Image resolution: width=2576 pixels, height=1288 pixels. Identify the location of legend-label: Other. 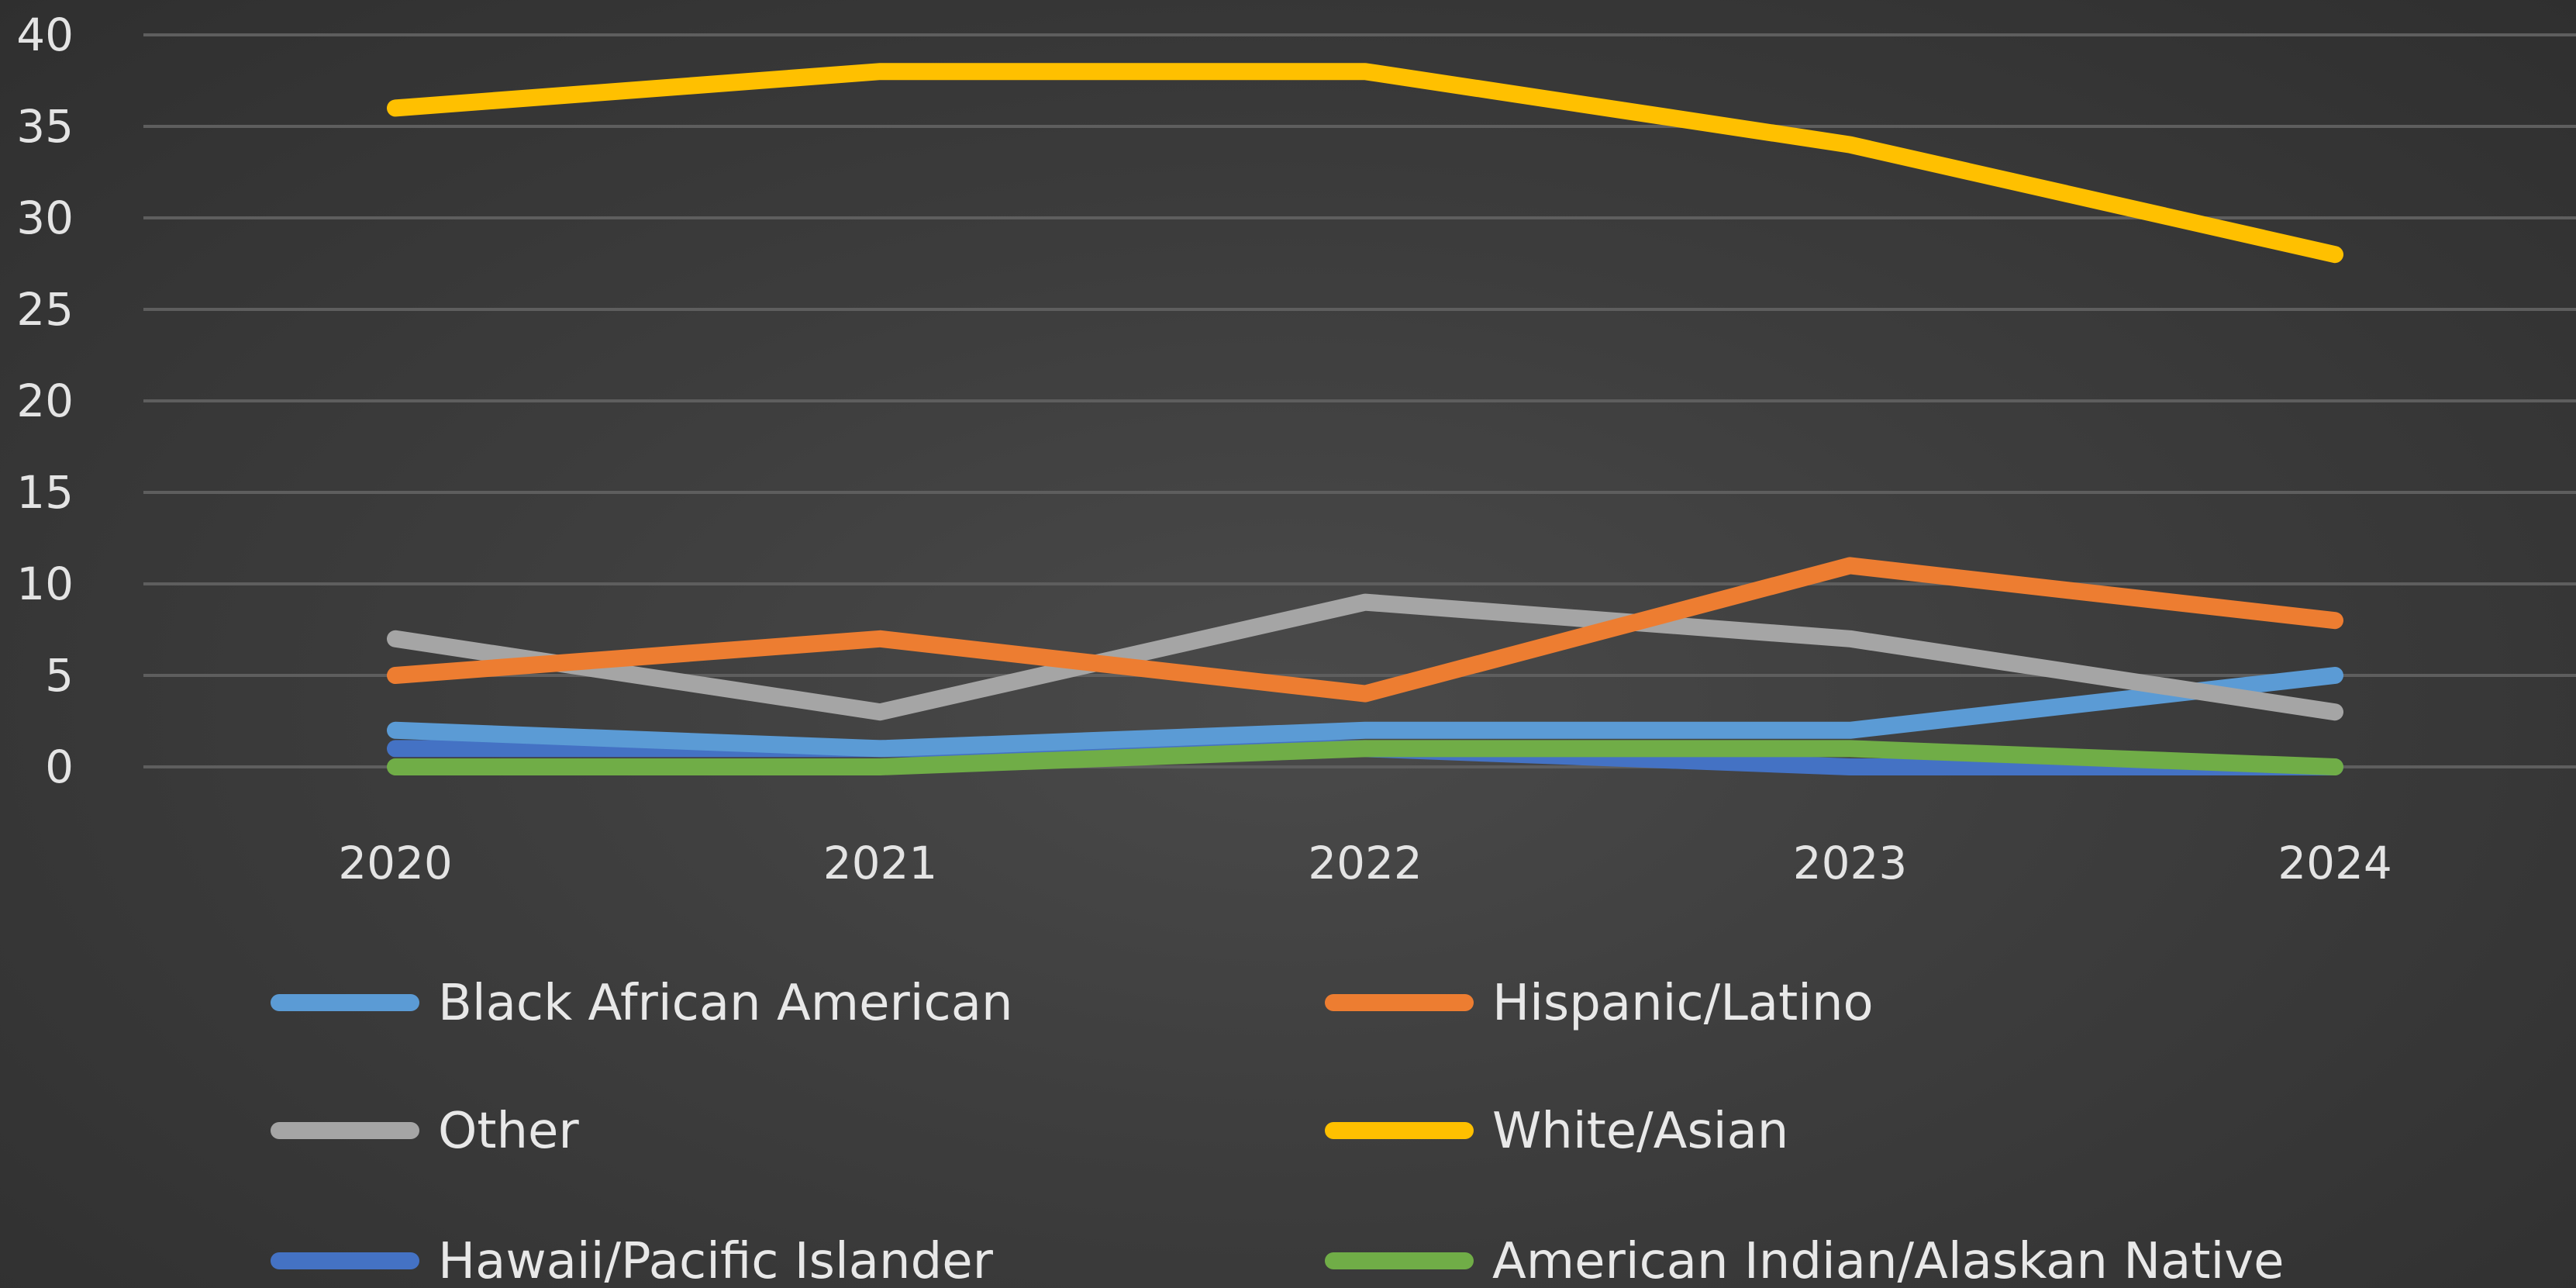
(508, 1131).